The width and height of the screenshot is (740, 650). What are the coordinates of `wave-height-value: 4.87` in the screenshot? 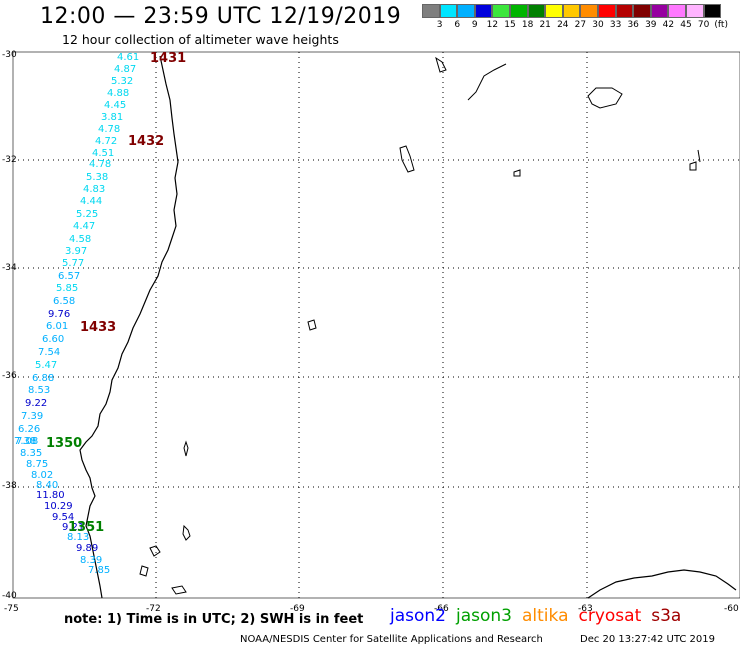 It's located at (125, 69).